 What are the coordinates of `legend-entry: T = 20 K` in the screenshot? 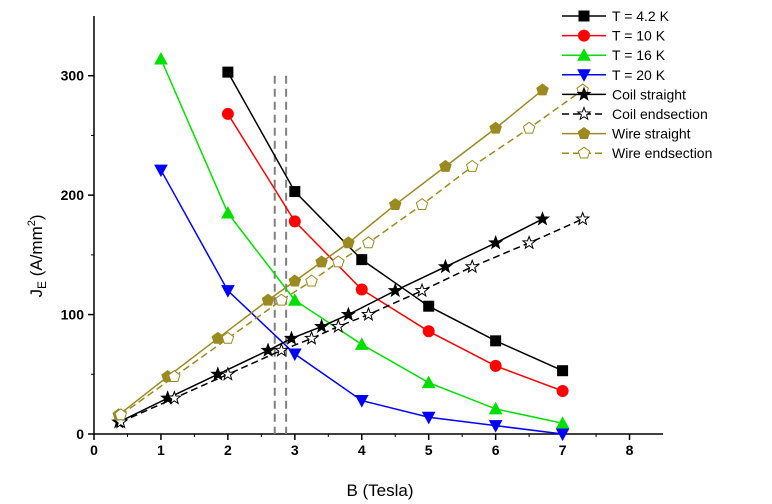 It's located at (614, 75).